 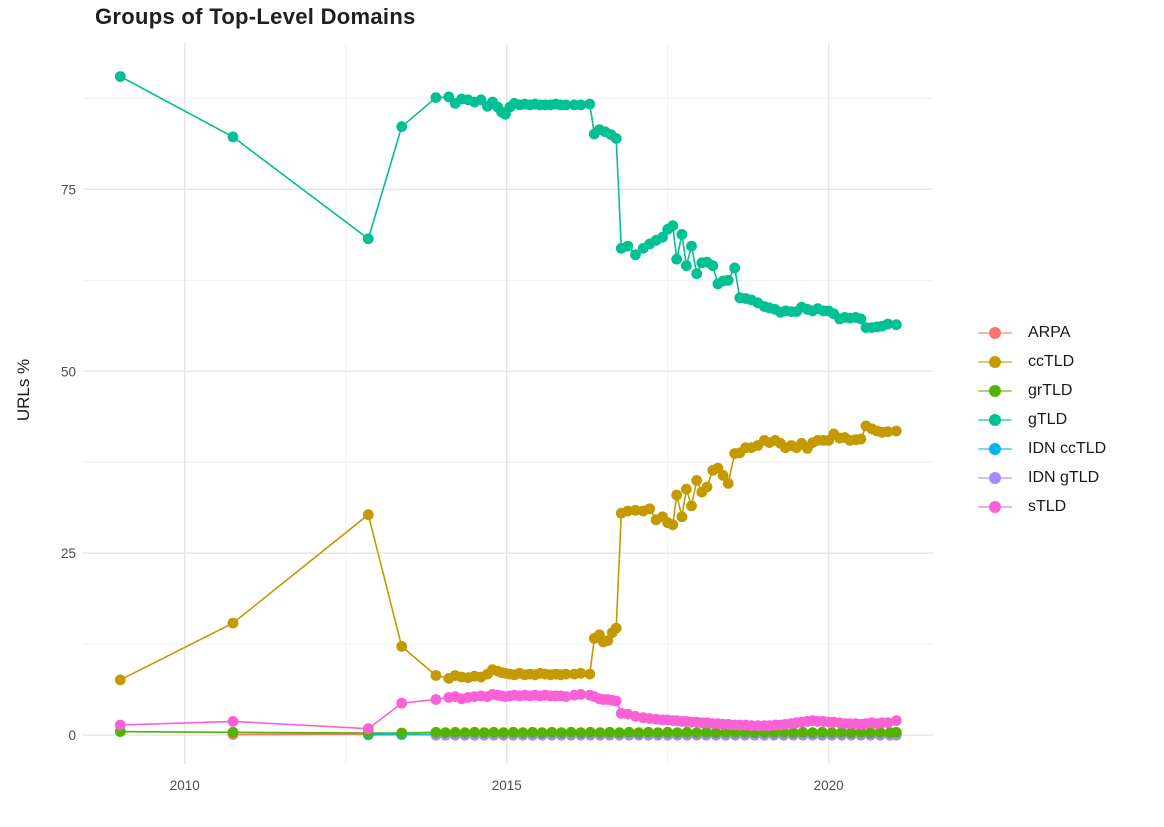 What do you see at coordinates (1042, 419) in the screenshot?
I see `legend-item-gtld: gTLD` at bounding box center [1042, 419].